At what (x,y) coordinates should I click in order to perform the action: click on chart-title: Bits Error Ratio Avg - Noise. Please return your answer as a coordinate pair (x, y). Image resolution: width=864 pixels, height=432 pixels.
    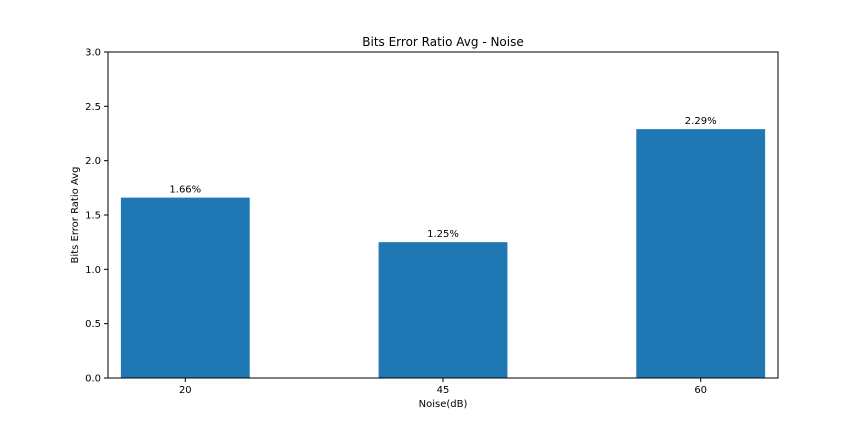
    Looking at the image, I should click on (443, 42).